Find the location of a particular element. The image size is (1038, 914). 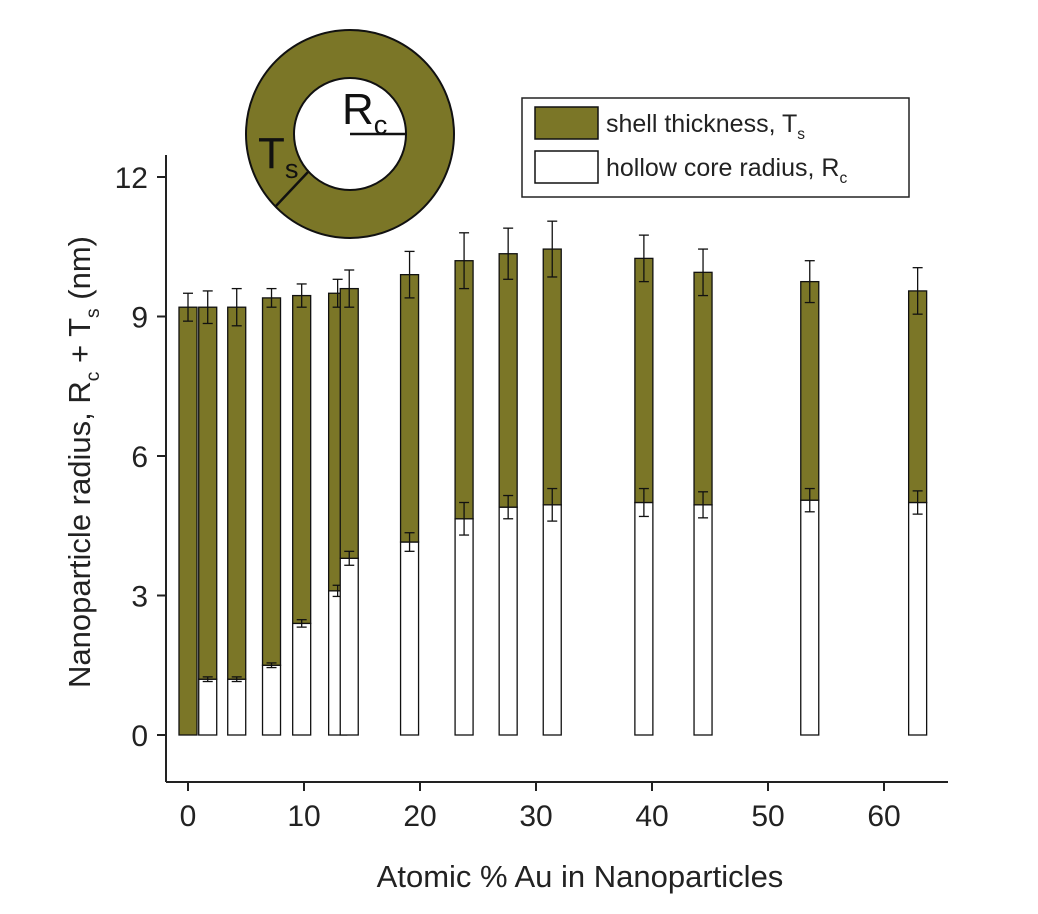

x-tick-label: 50 is located at coordinates (767, 816).